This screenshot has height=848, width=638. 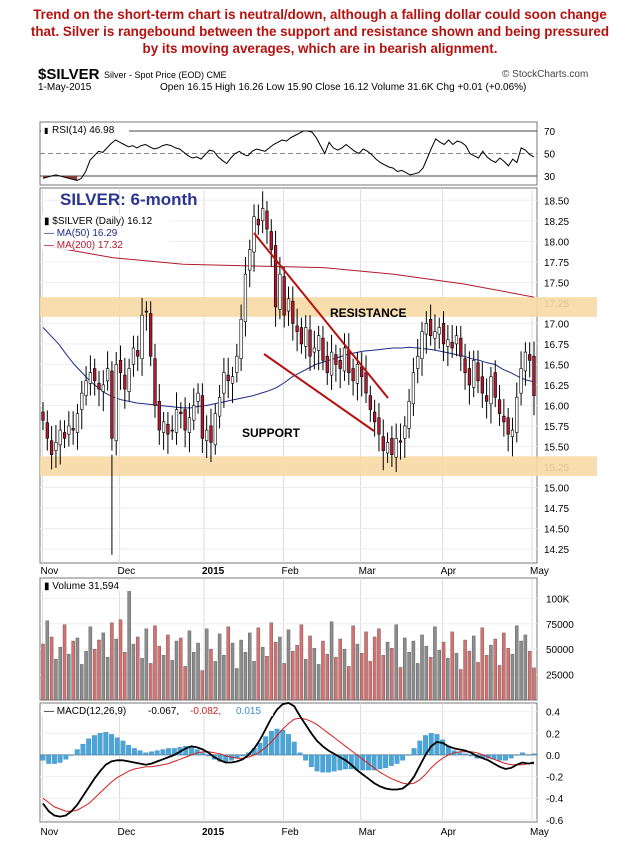 What do you see at coordinates (49, 571) in the screenshot?
I see `price-date-label: Nov` at bounding box center [49, 571].